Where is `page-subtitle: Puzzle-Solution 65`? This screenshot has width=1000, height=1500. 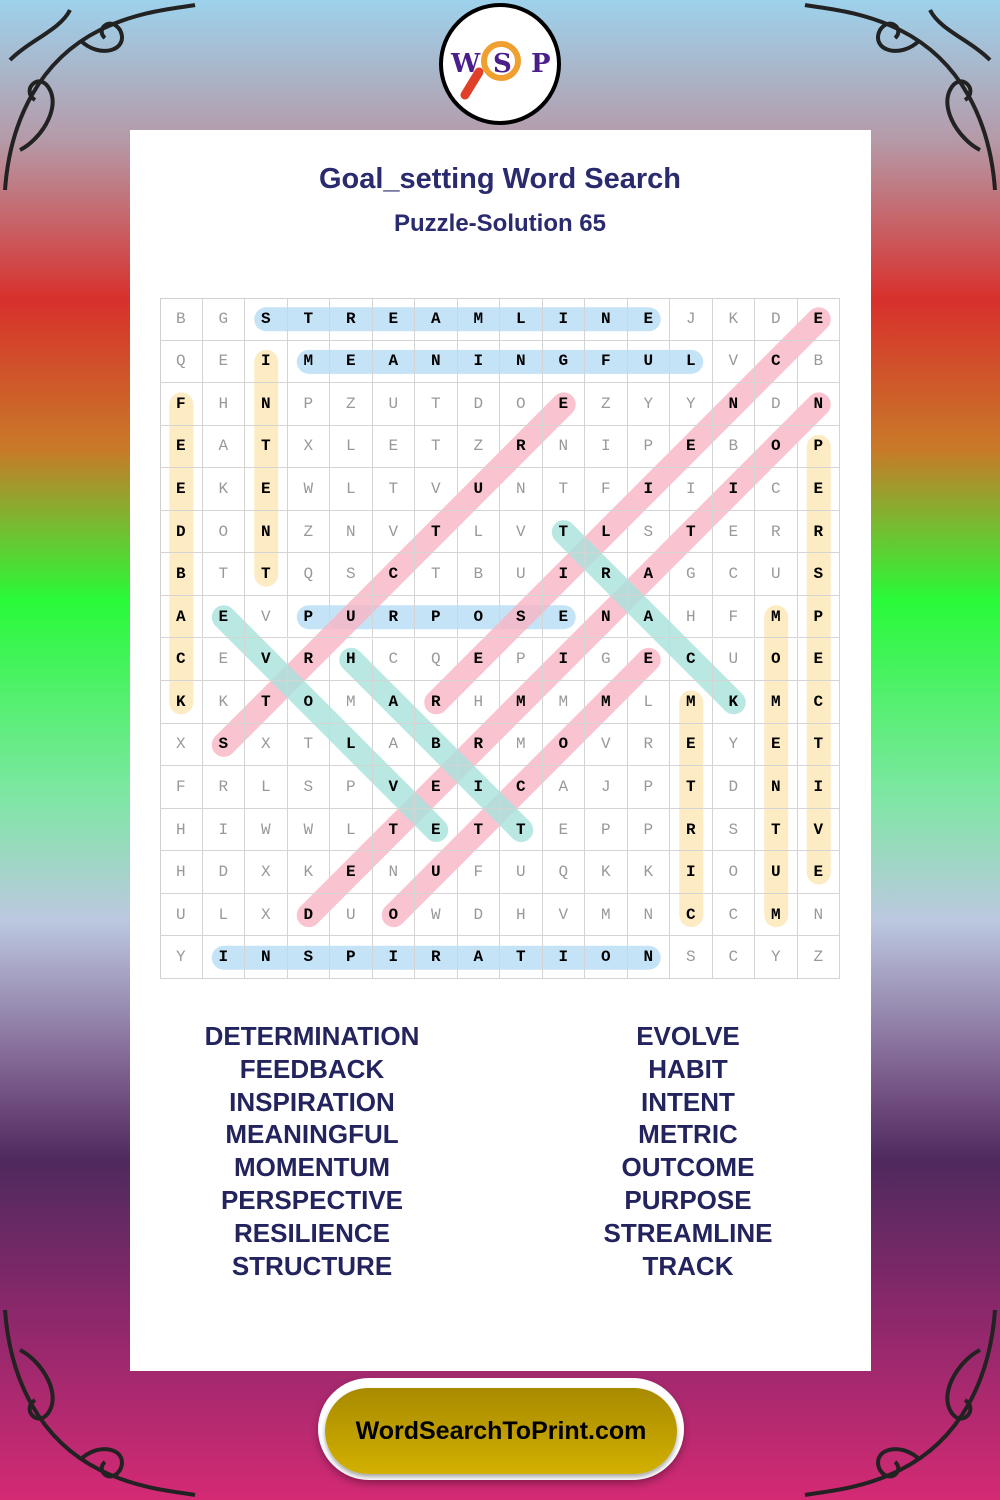 page-subtitle: Puzzle-Solution 65 is located at coordinates (499, 223).